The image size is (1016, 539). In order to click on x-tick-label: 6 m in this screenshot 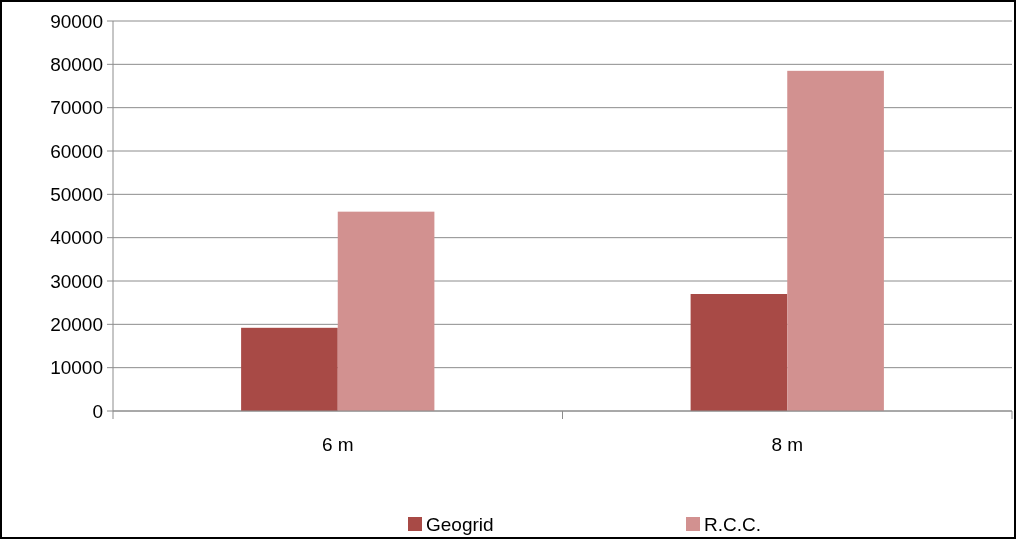, I will do `click(337, 444)`.